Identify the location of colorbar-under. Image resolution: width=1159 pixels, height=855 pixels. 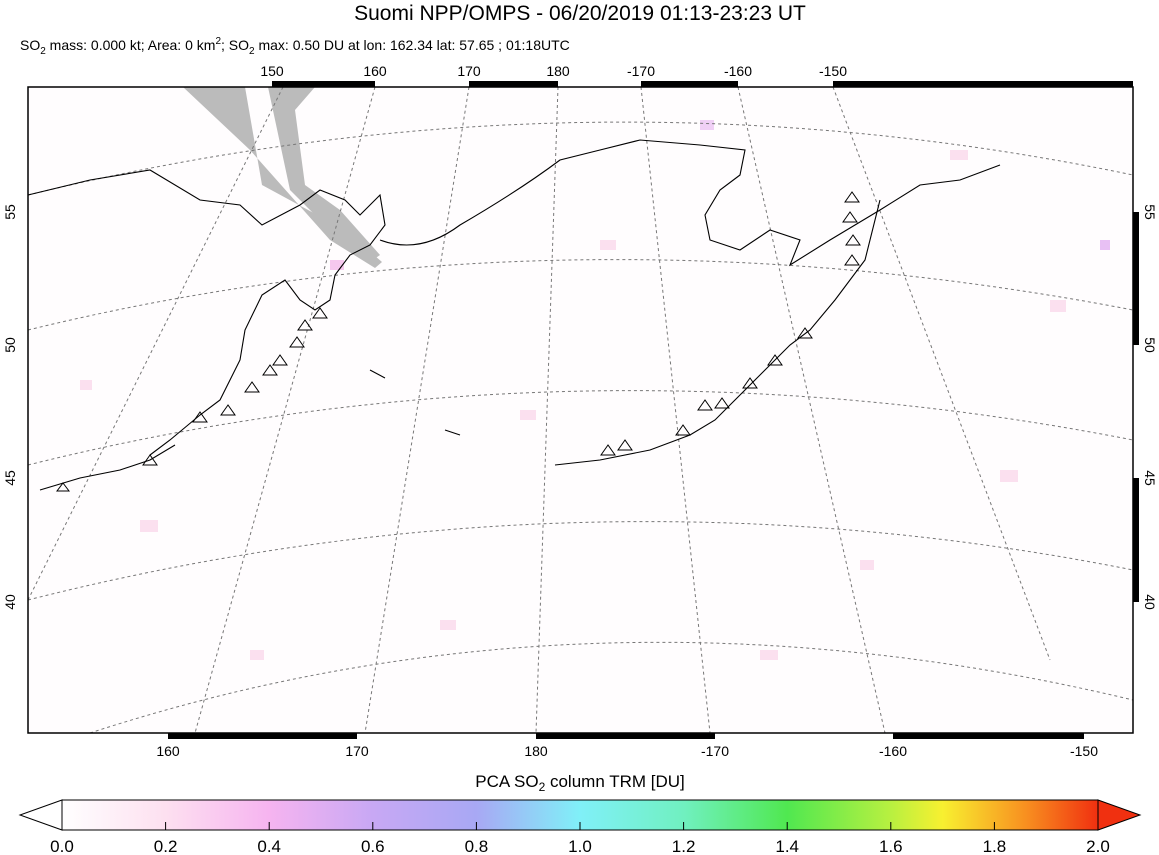
(40, 815).